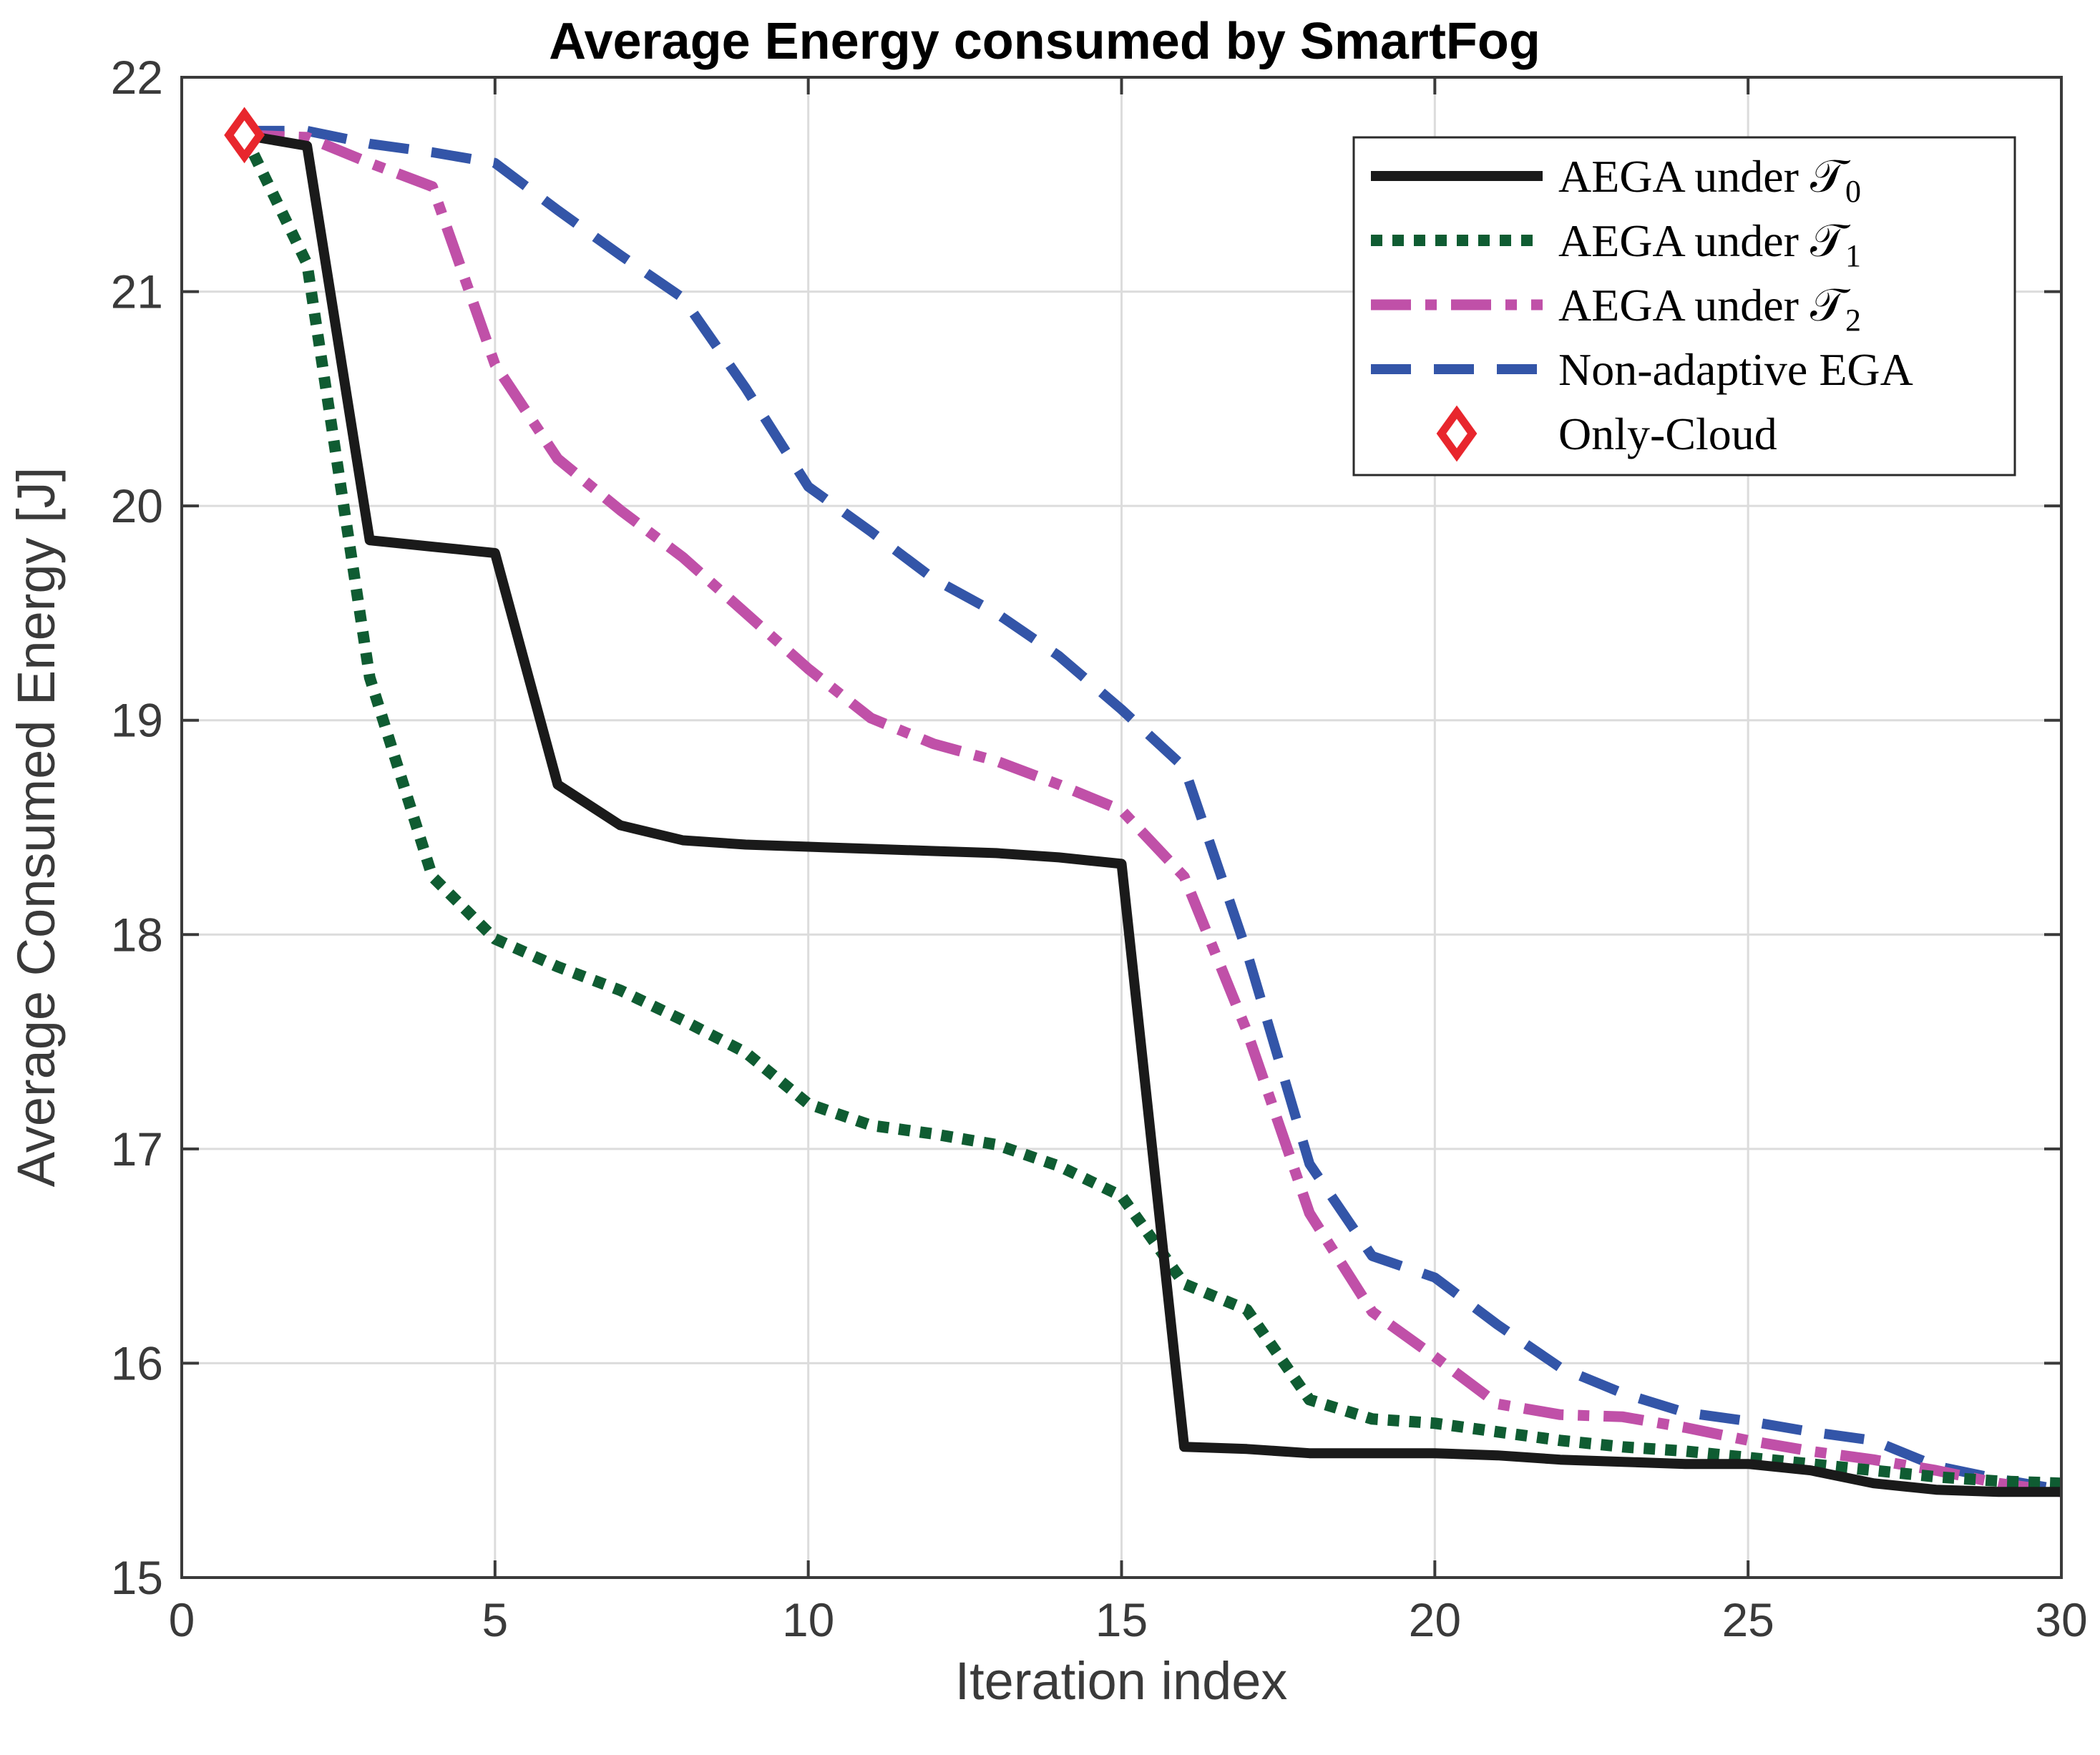  What do you see at coordinates (1747, 1619) in the screenshot?
I see `x-tick-label: 25` at bounding box center [1747, 1619].